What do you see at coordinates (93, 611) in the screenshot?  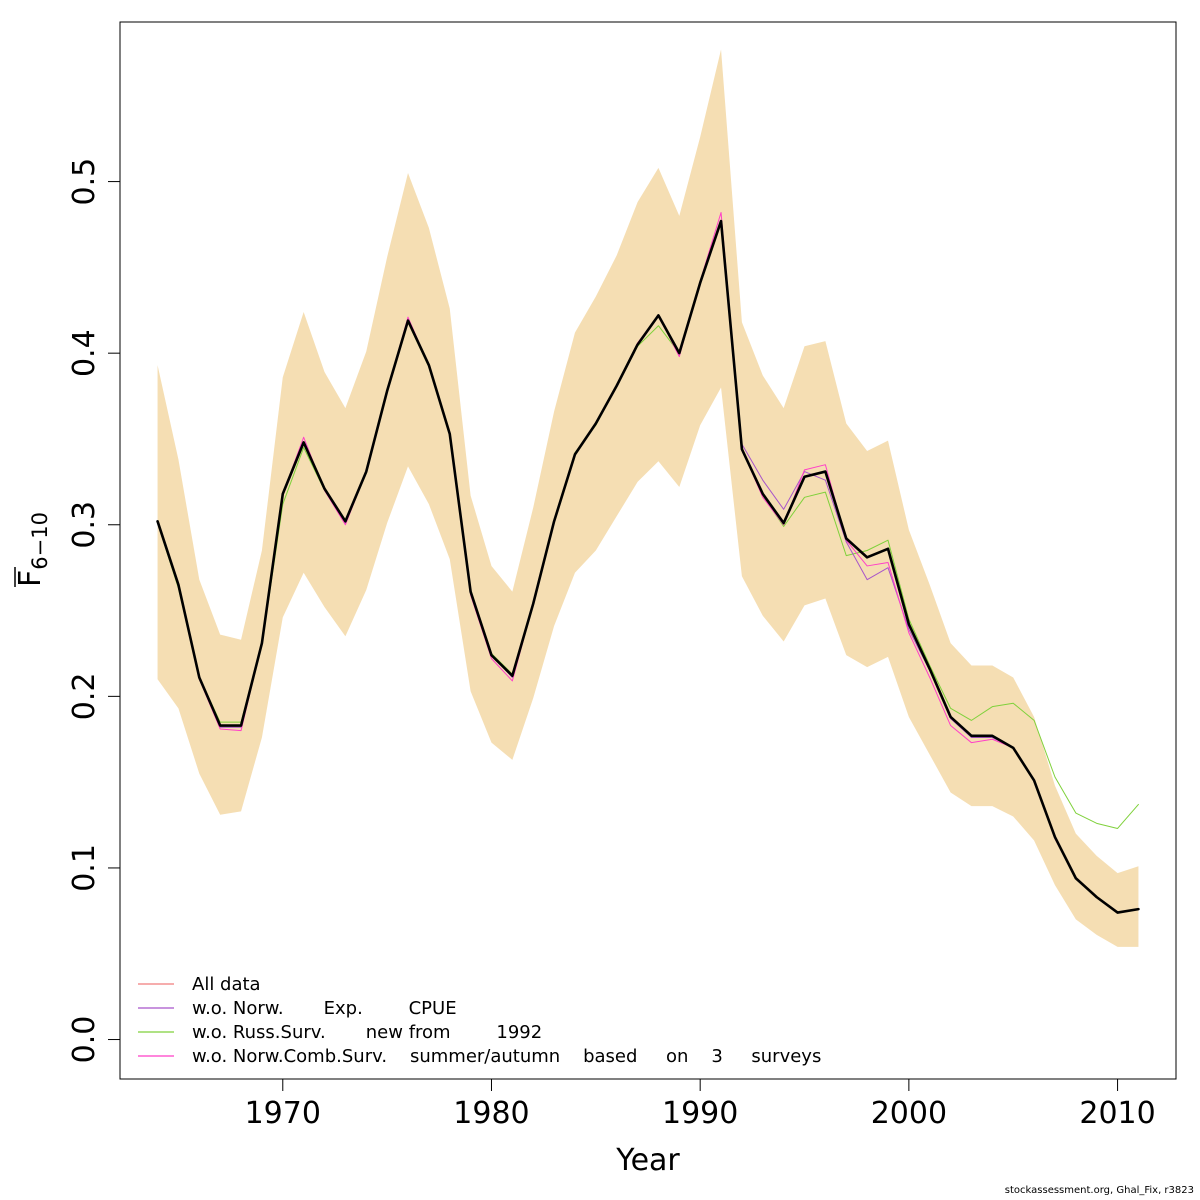 I see `y-axis: 0.0 0.1 0.2 0.3 0.4 0.5` at bounding box center [93, 611].